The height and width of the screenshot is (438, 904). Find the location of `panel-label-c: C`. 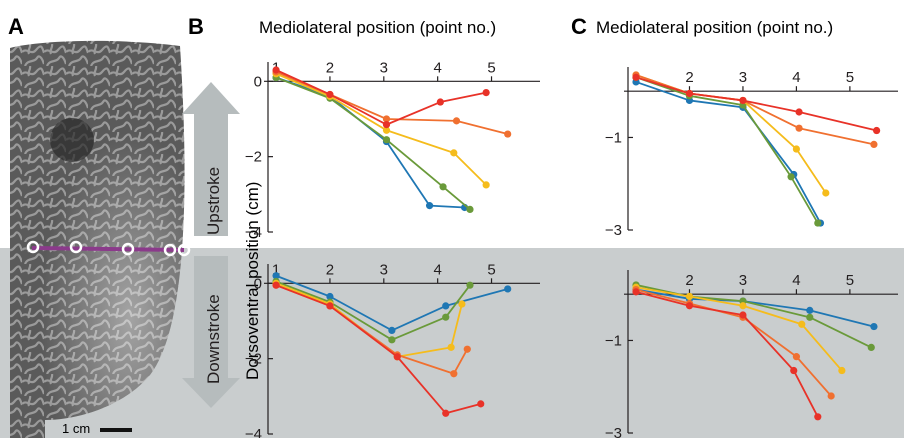

panel-label-c: C is located at coordinates (579, 26).